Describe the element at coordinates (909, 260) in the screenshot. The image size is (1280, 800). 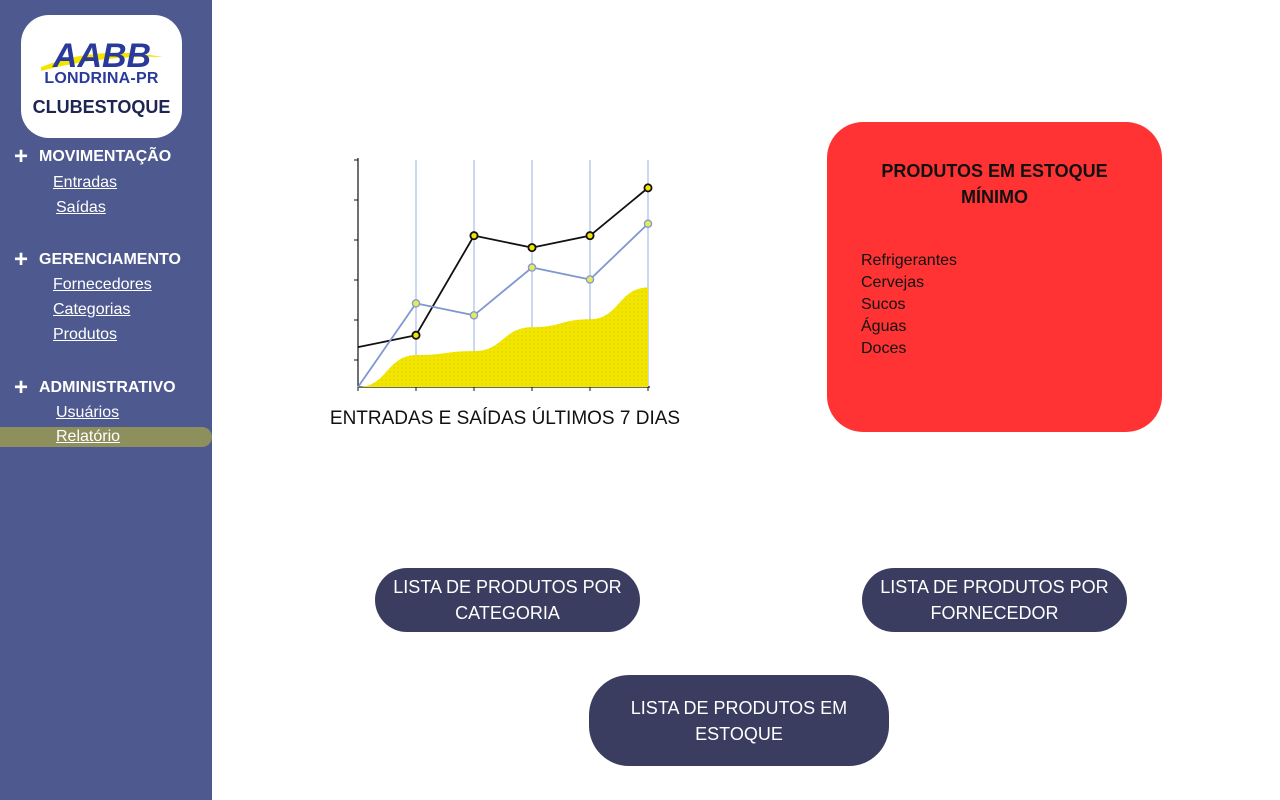
I see `list-item: Refrigerantes` at that location.